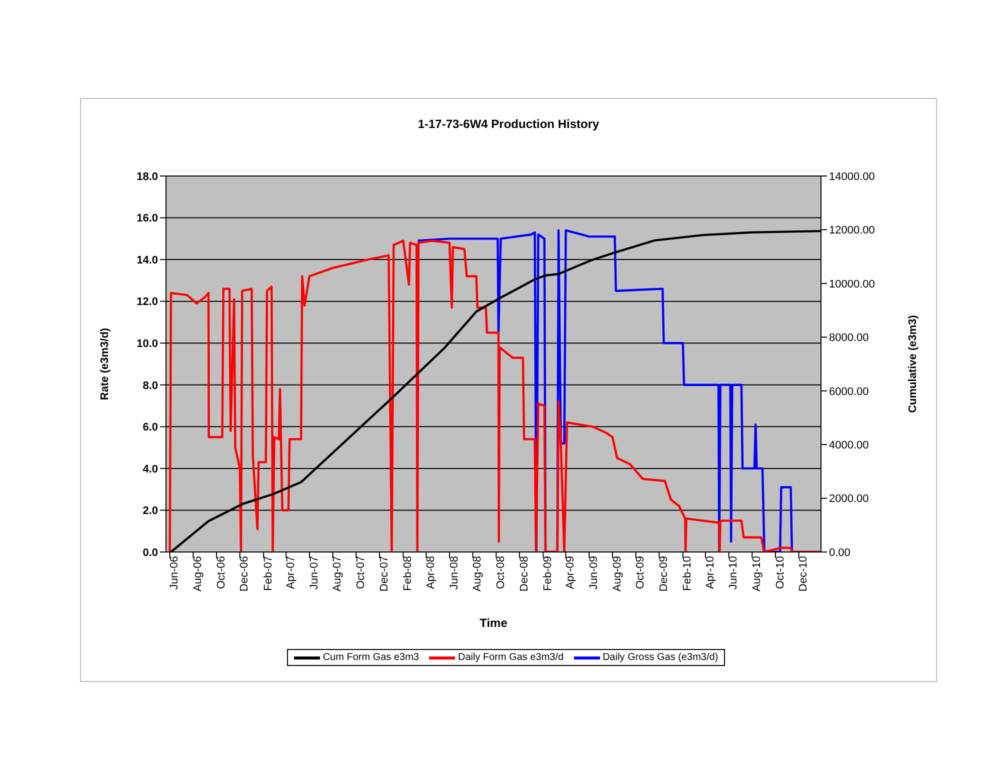  Describe the element at coordinates (150, 469) in the screenshot. I see `y-tick-label: 4.0` at that location.